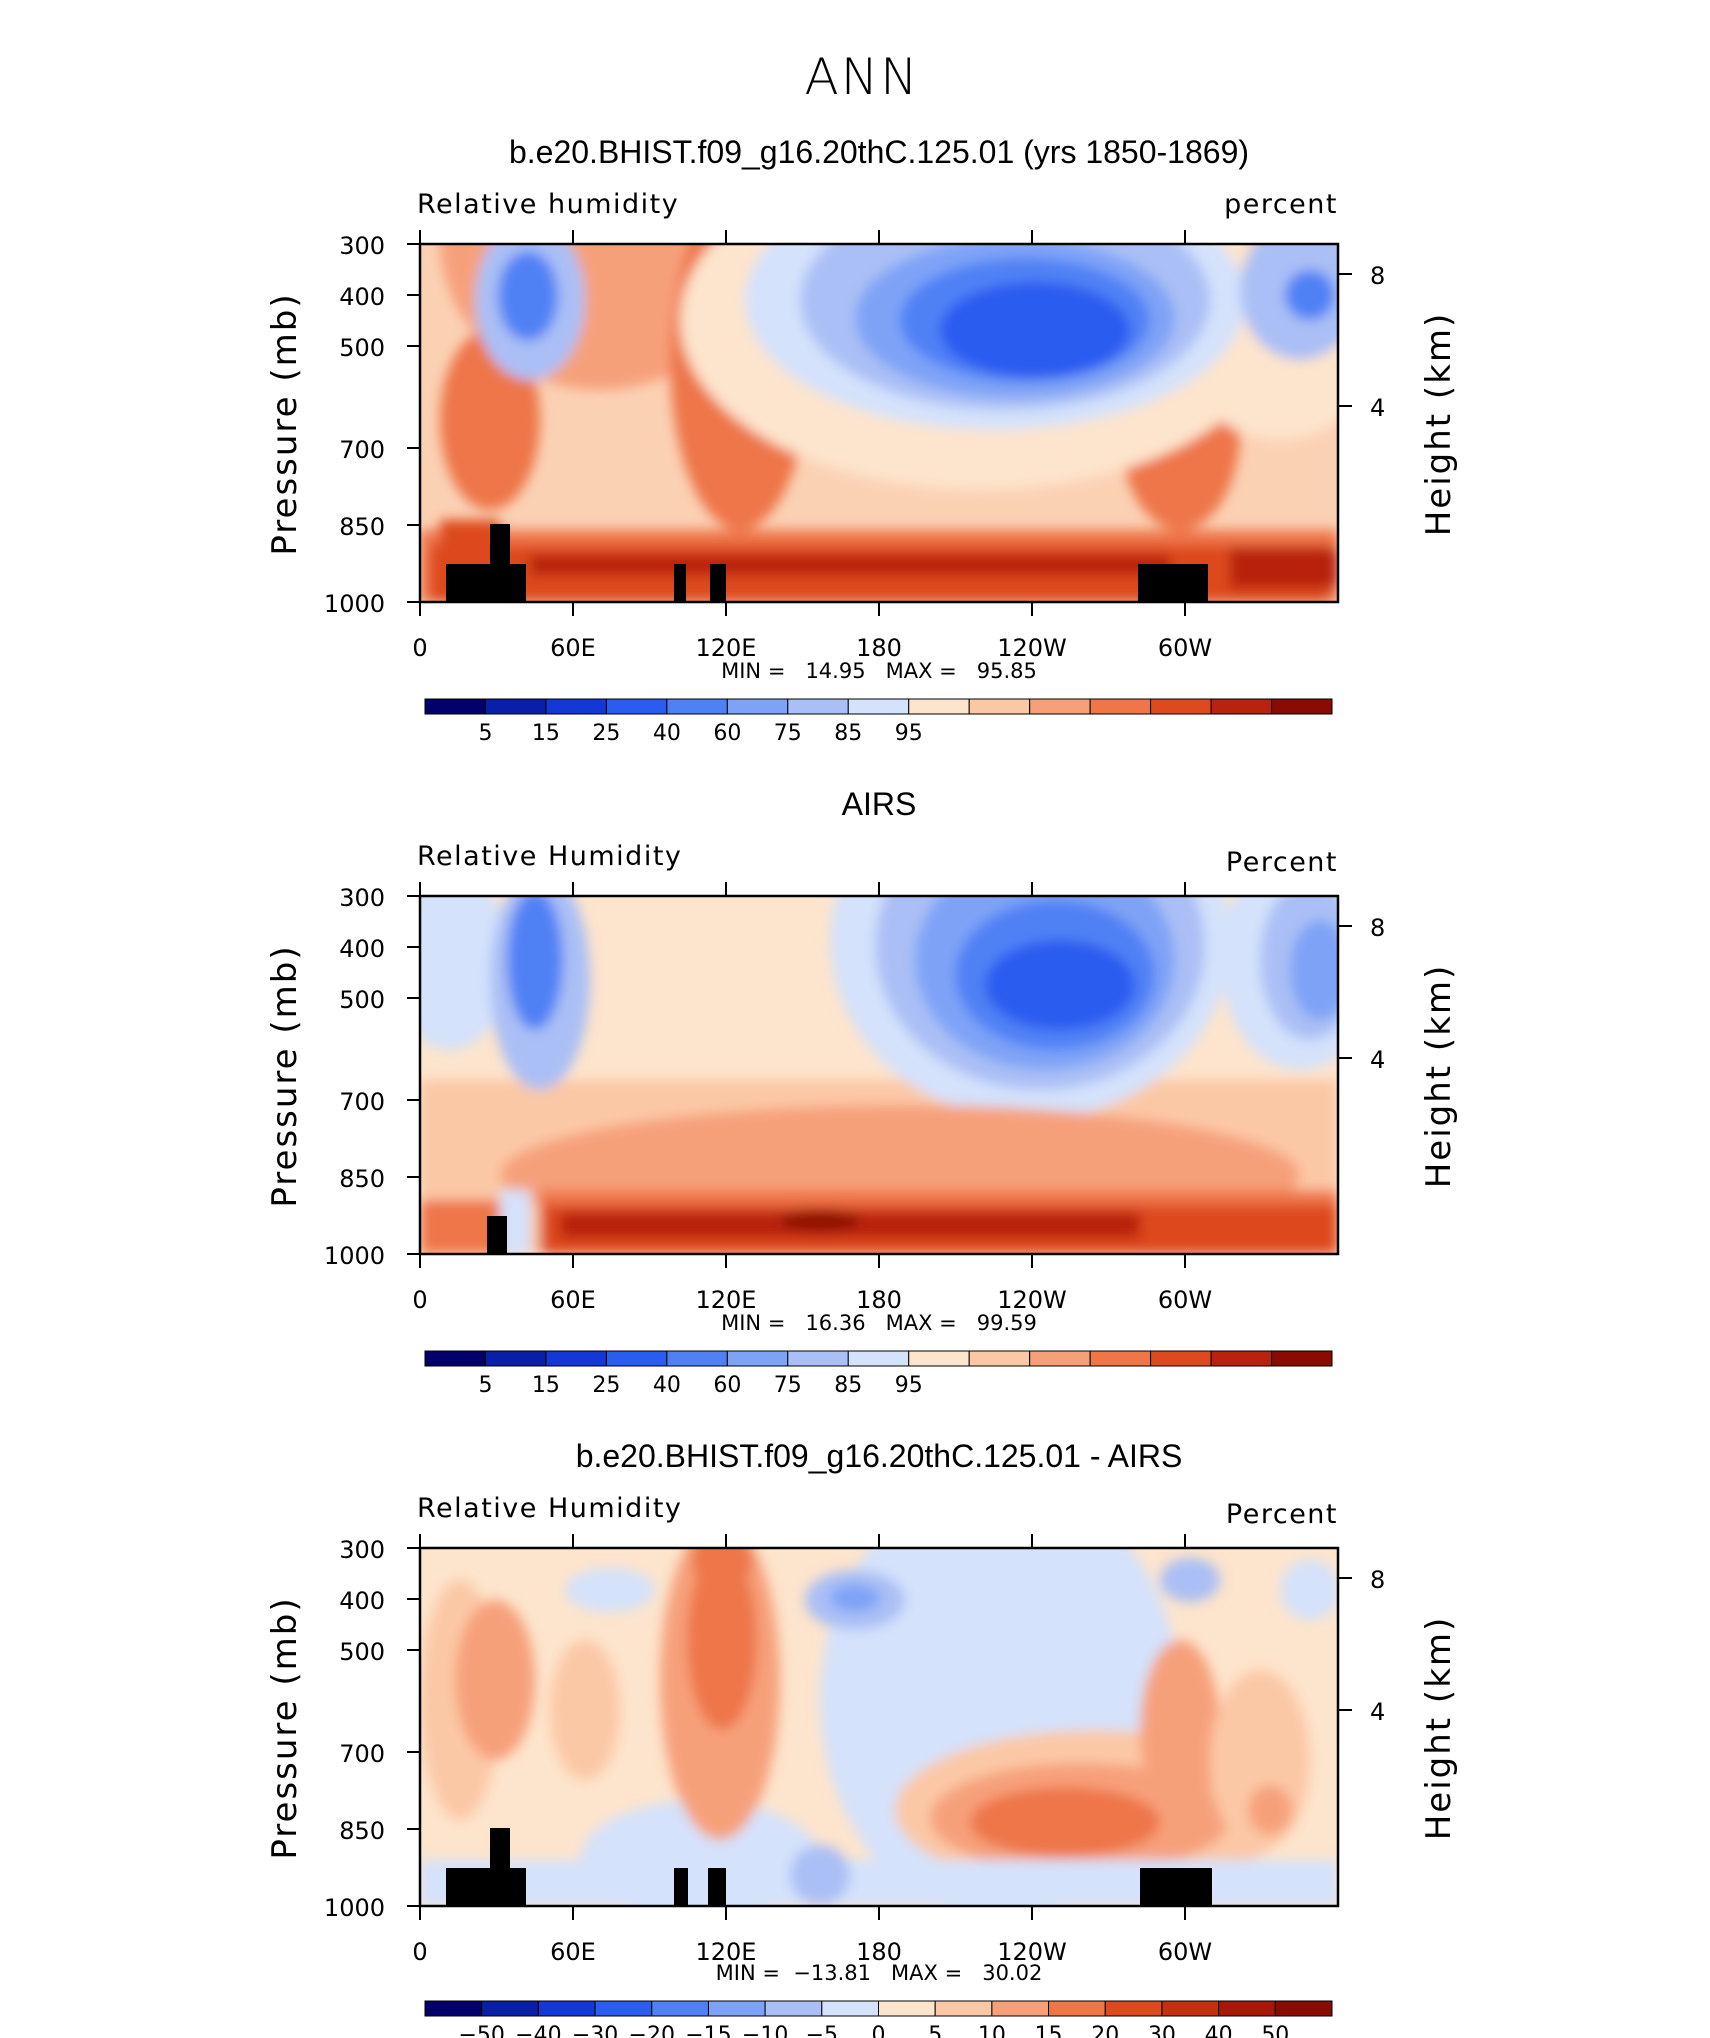  What do you see at coordinates (1439, 1728) in the screenshot?
I see `y2-axis-title: Height (km)` at bounding box center [1439, 1728].